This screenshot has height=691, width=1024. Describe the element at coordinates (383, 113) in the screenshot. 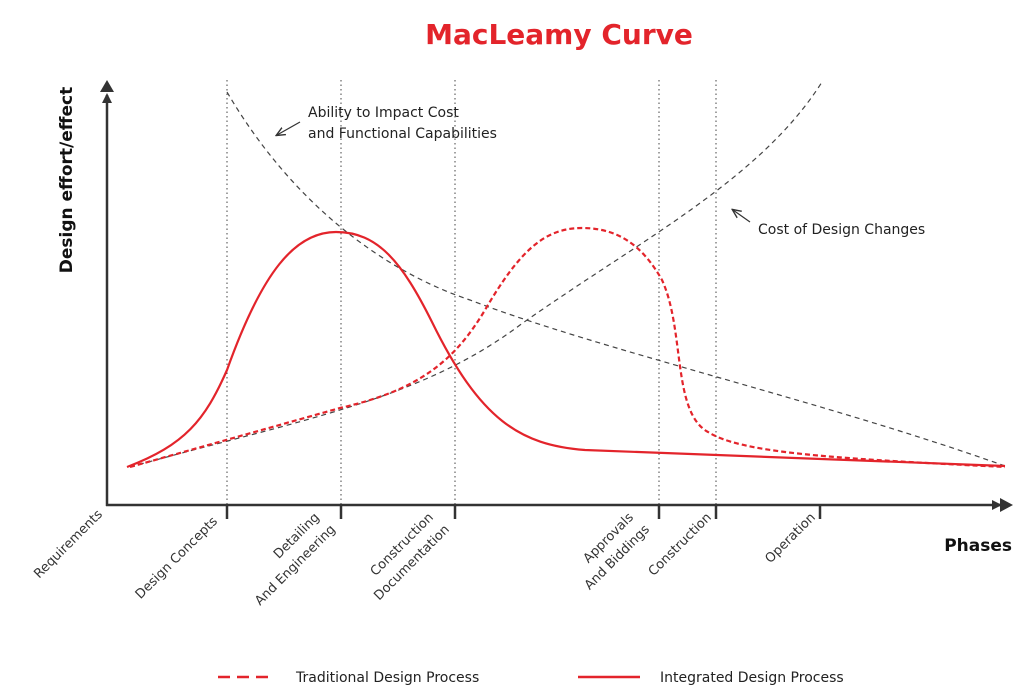

I see `annotation: Ability to Impact Cost` at that location.